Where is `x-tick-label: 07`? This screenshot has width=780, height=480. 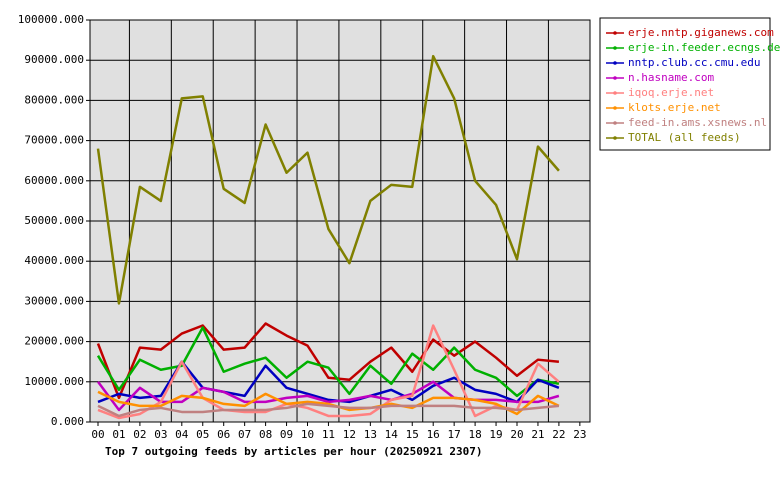 x-tick-label: 07 is located at coordinates (244, 434).